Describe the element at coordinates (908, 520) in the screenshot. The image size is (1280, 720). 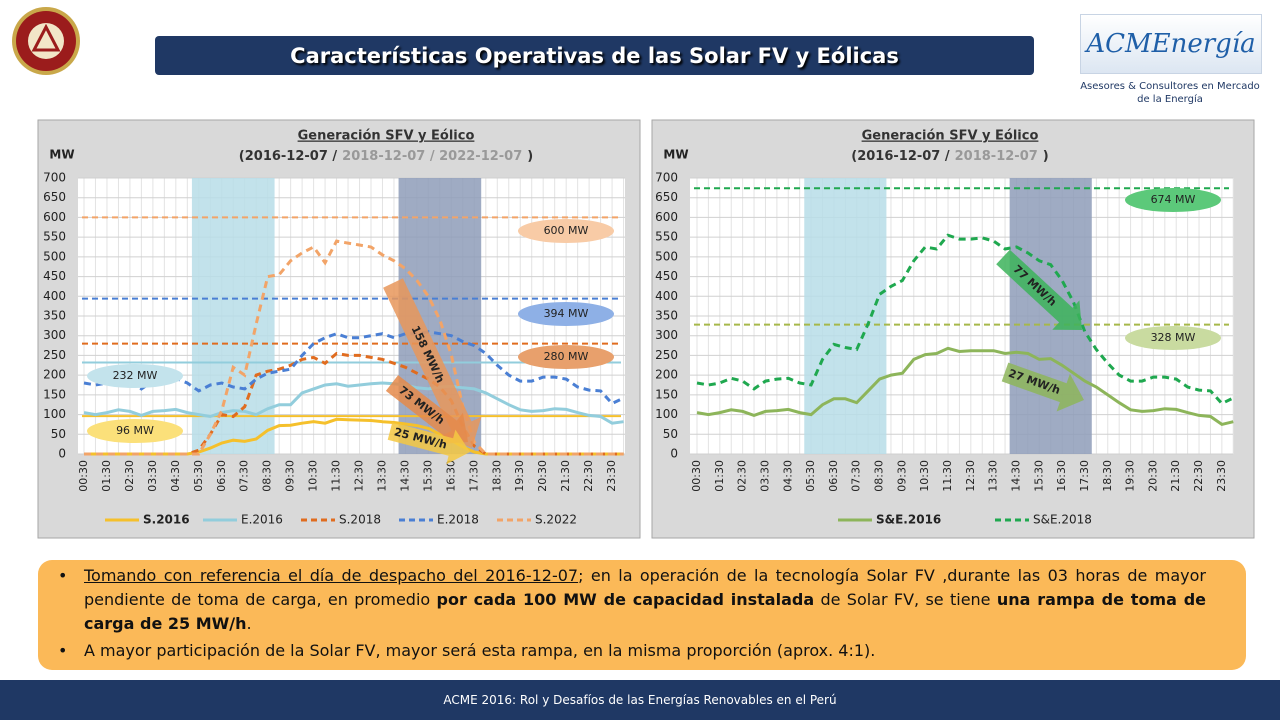
I see `legend-label: S&E.2016` at that location.